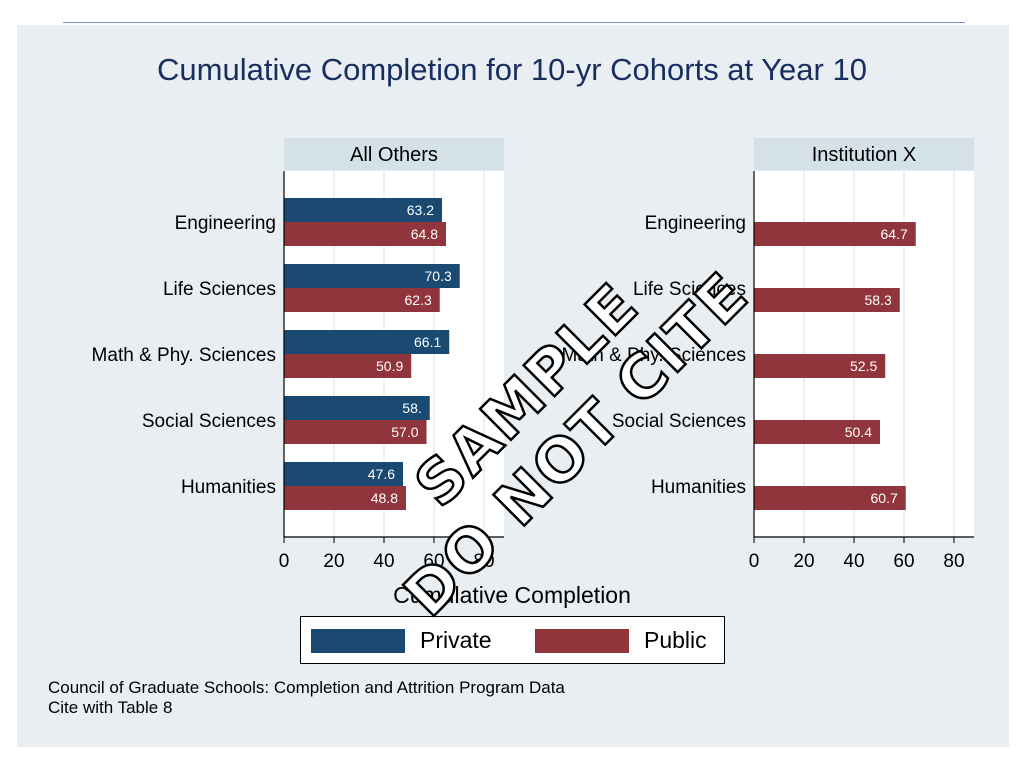 Image resolution: width=1024 pixels, height=768 pixels. I want to click on legend: Private Public, so click(512, 640).